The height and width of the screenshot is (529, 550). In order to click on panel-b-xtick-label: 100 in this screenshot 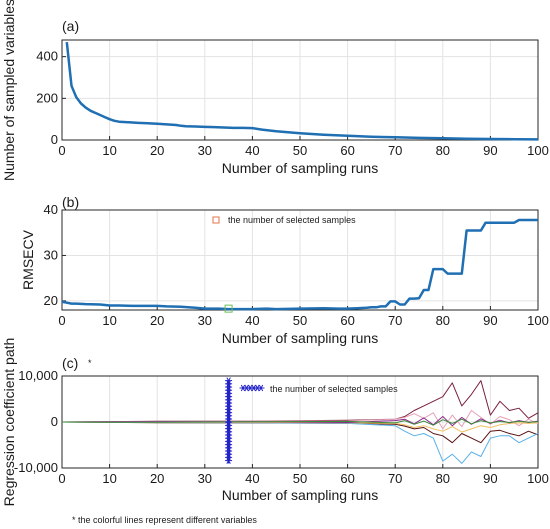, I will do `click(538, 320)`.